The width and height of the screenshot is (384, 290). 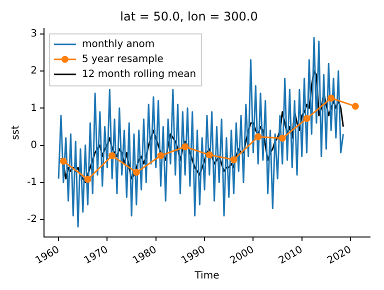 I want to click on legend-label: 12 month rolling mean, so click(x=139, y=74).